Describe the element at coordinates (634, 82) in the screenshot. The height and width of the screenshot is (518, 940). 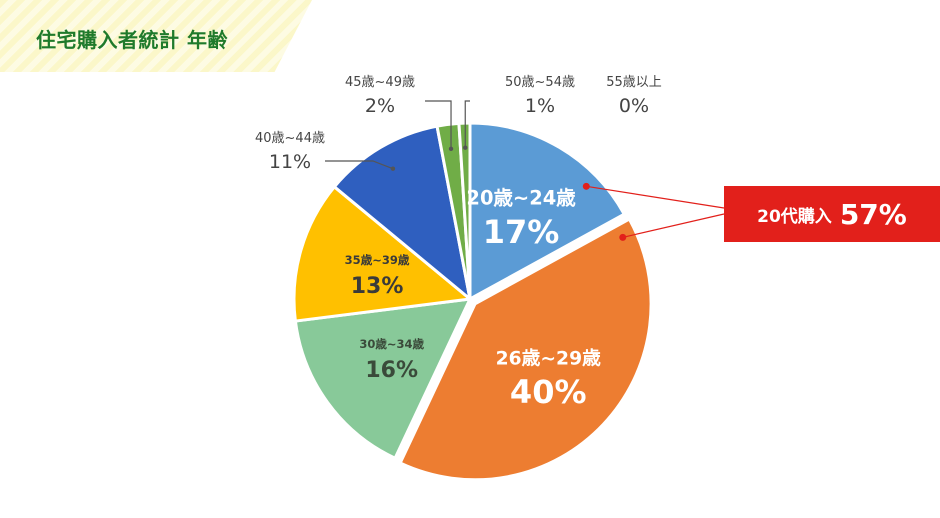
I see `outside-label-55: 55歳以上` at that location.